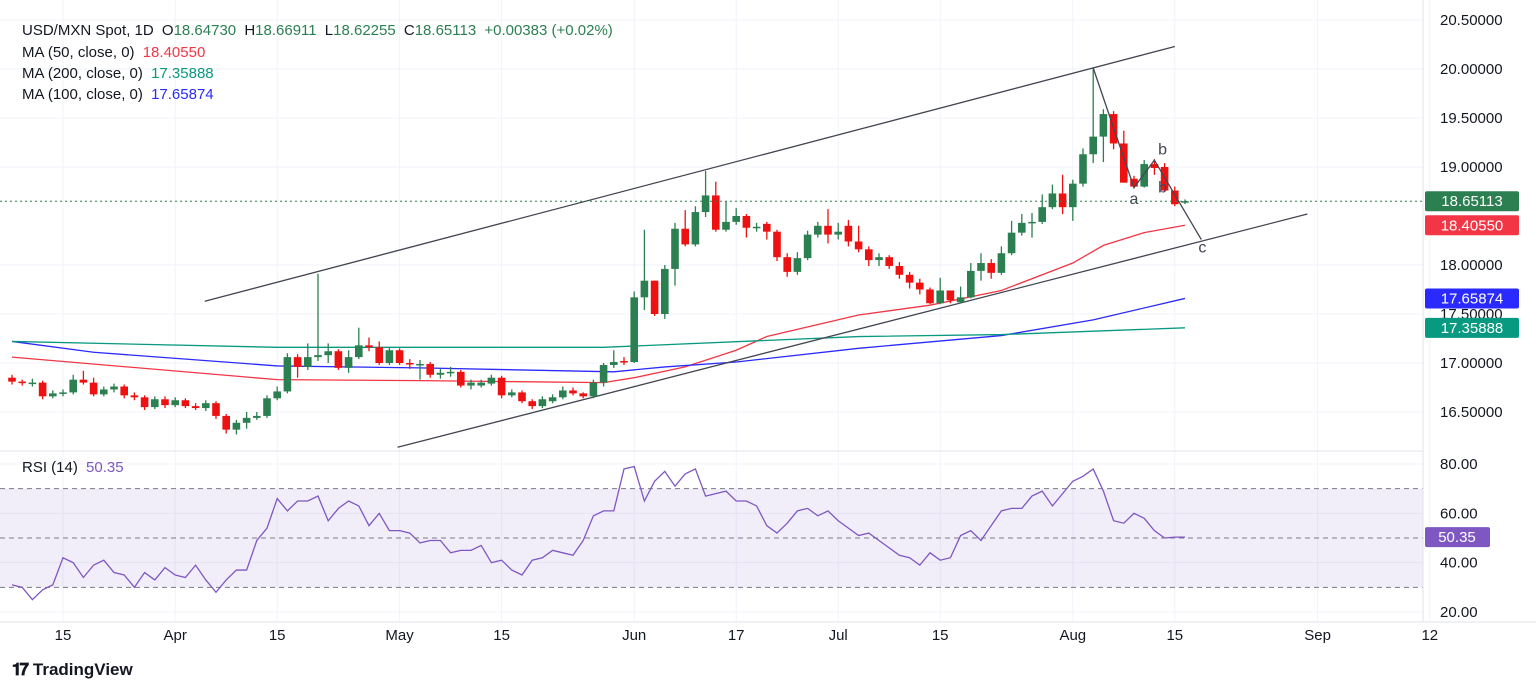 The height and width of the screenshot is (693, 1536). I want to click on time-axis: 15 Apr 15 May 15 Jun 17 Jul 15 Aug 15 Sep 12, so click(746, 635).